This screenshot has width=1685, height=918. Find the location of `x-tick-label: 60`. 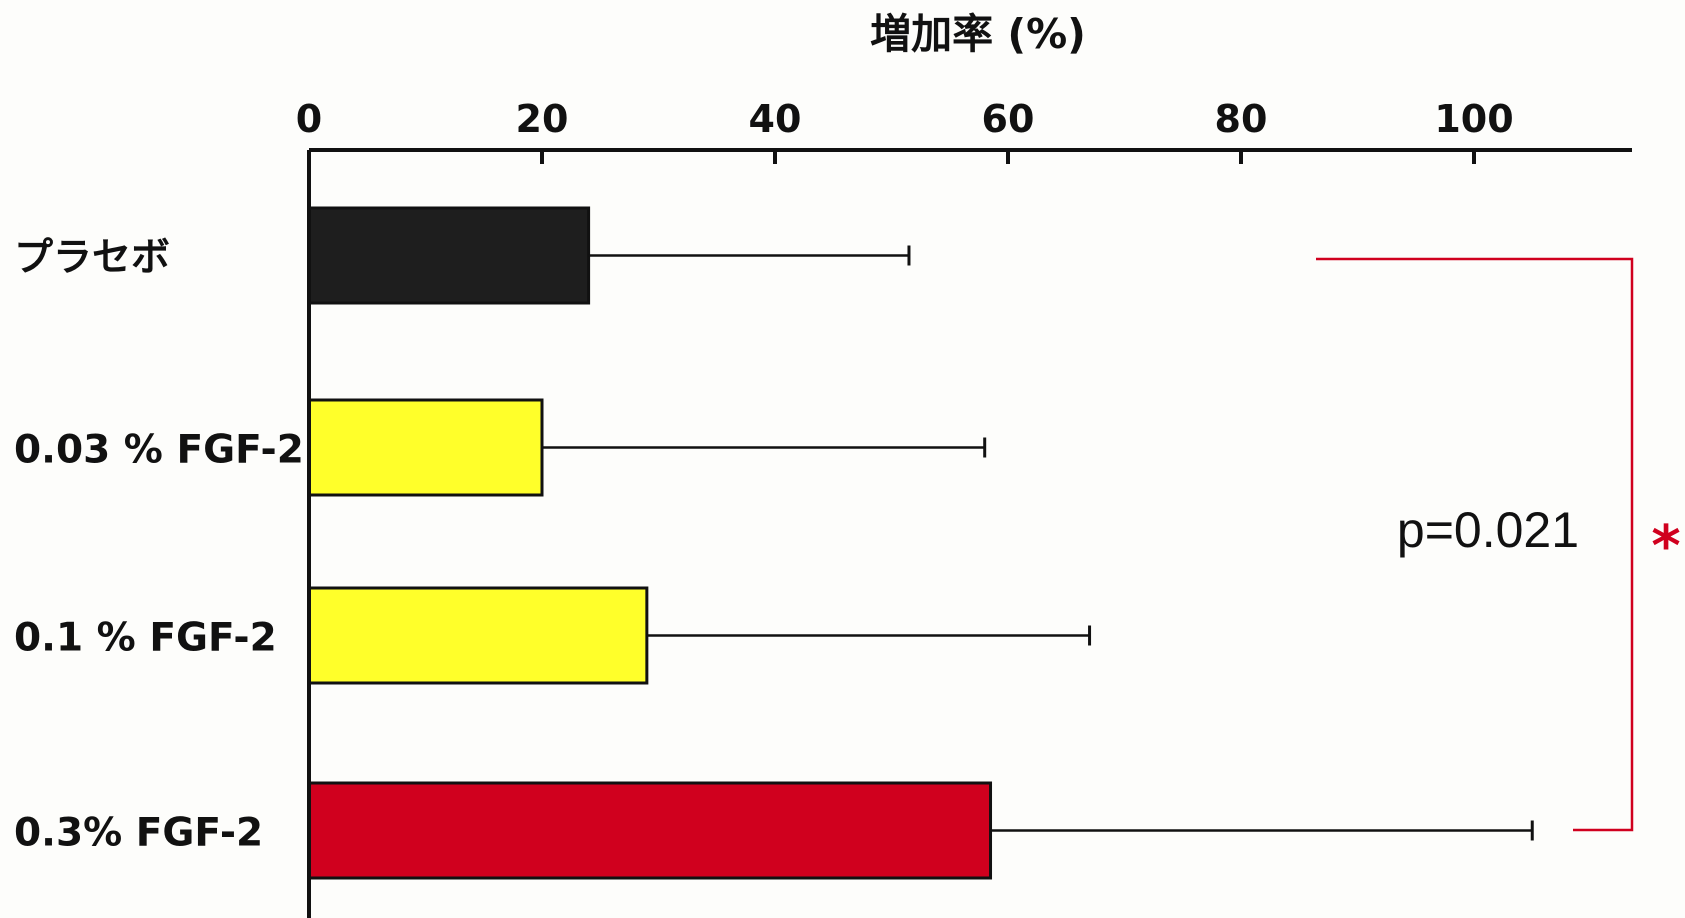

x-tick-label: 60 is located at coordinates (1008, 119).